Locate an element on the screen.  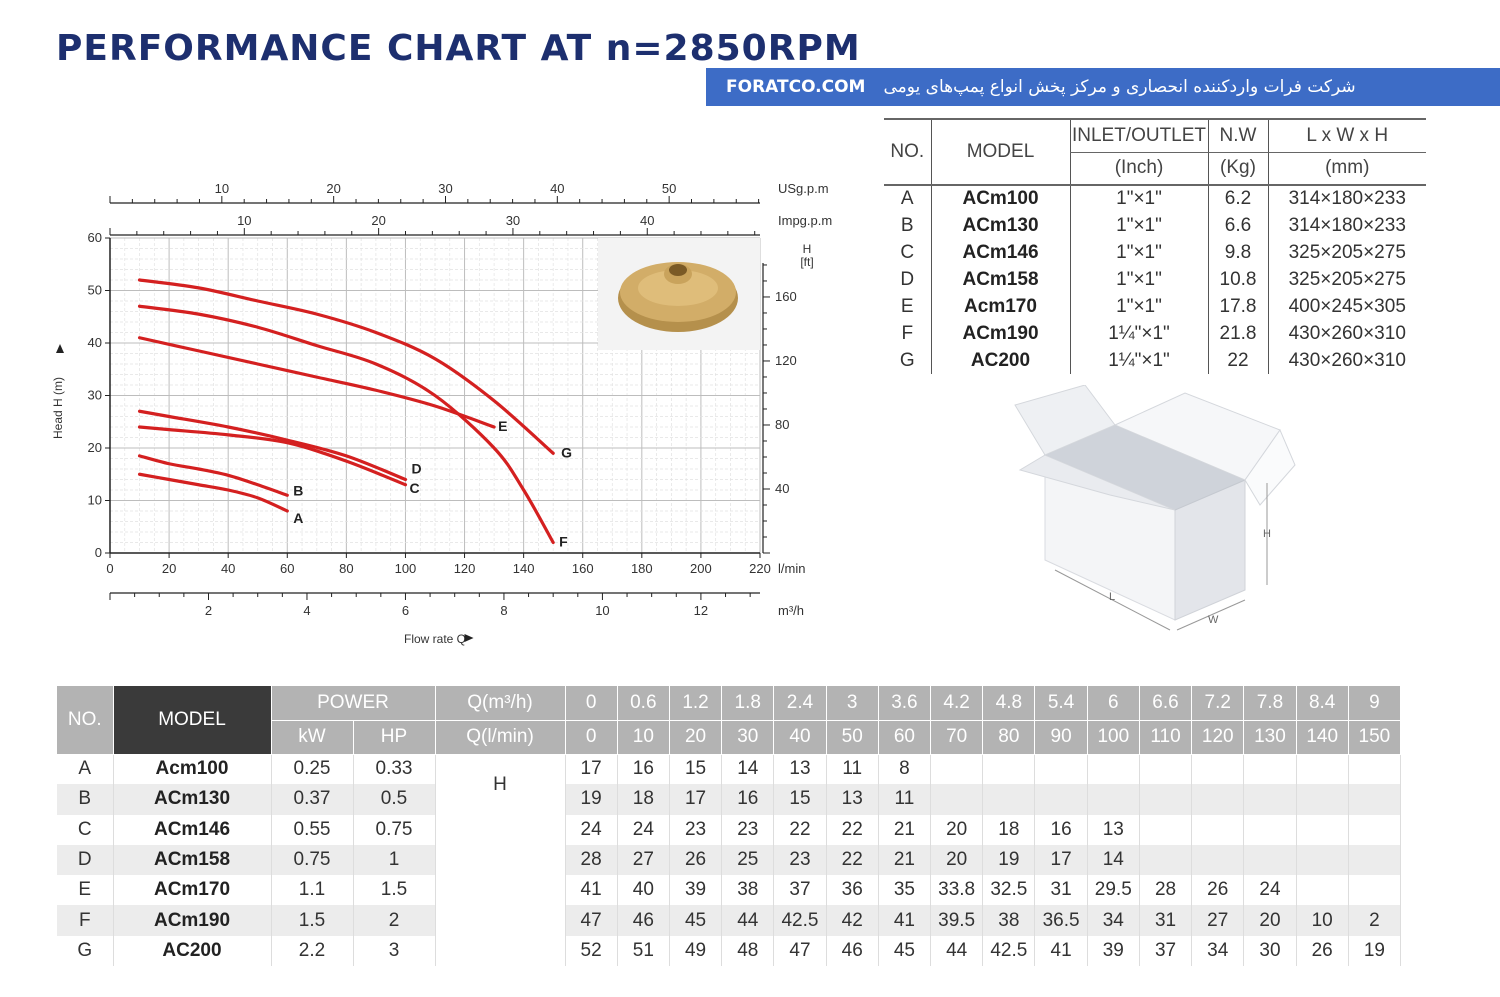
perf-cell-head: 46 is located at coordinates (643, 920).